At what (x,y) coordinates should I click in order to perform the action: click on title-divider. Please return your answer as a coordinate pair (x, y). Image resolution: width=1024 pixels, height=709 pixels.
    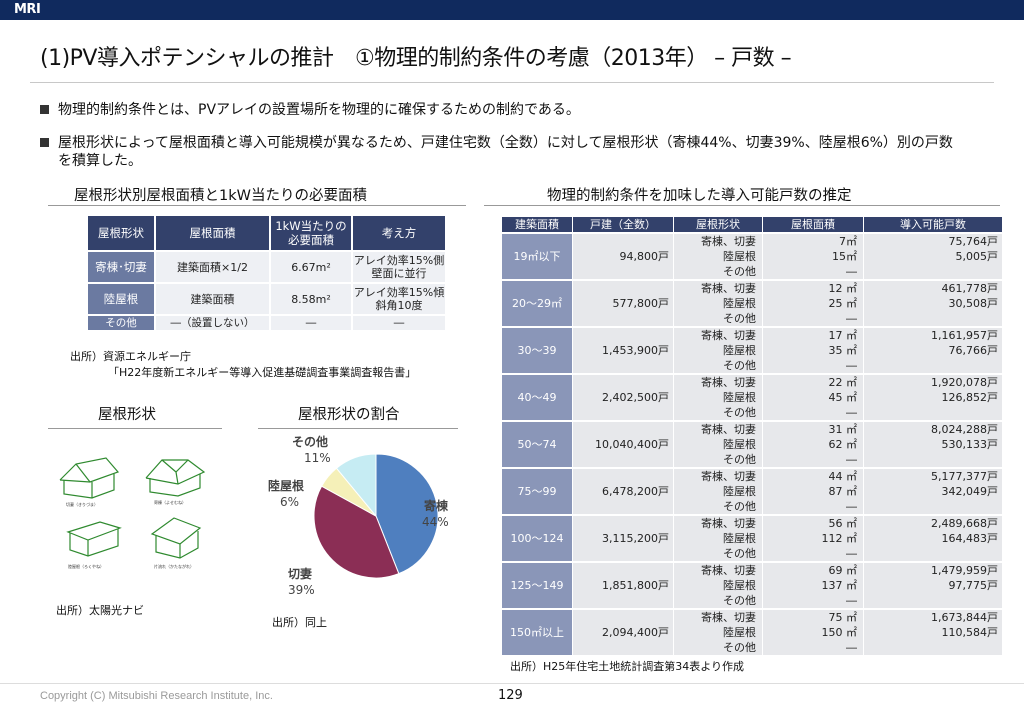
    Looking at the image, I should click on (512, 82).